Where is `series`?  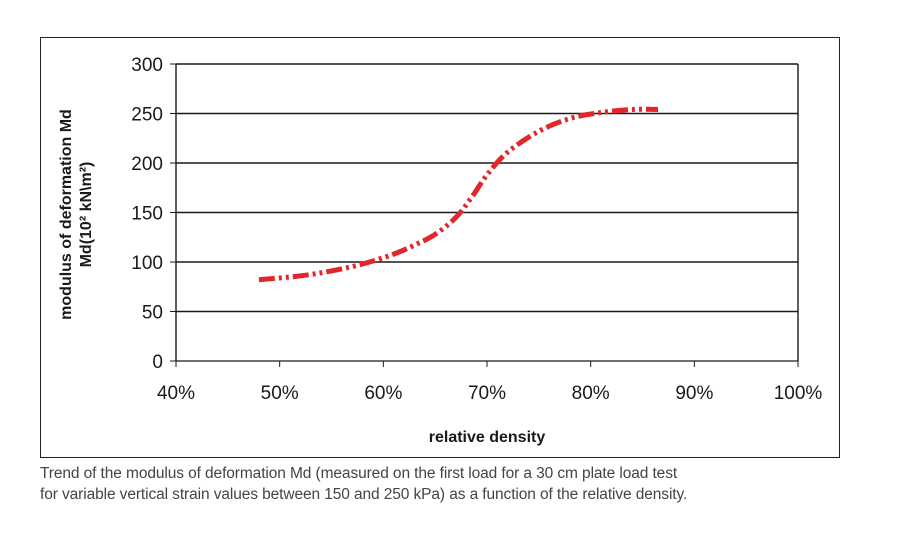 series is located at coordinates (458, 194).